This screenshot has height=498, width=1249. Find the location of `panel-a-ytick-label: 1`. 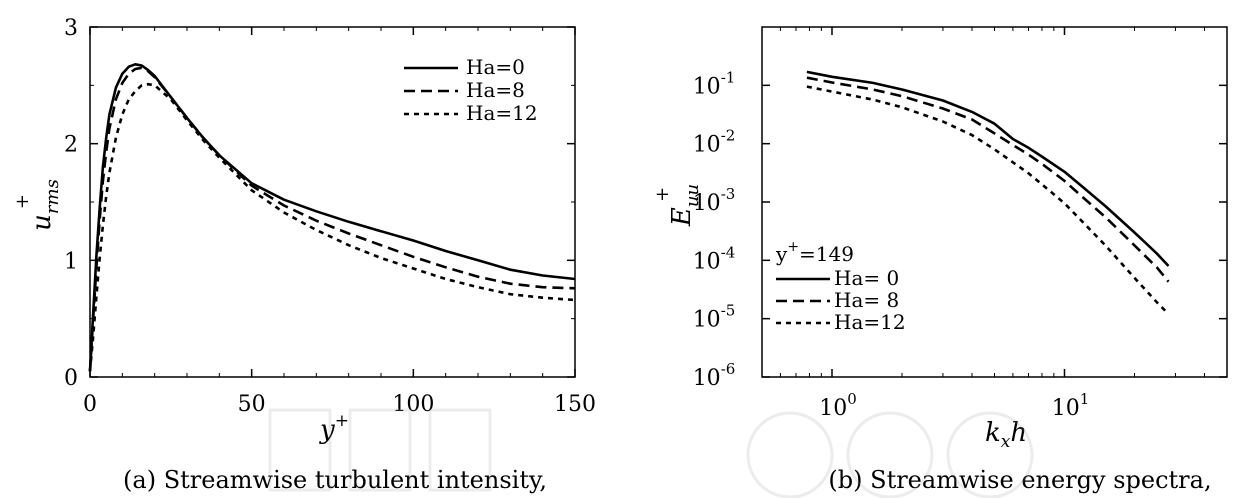

panel-a-ytick-label: 1 is located at coordinates (71, 261).